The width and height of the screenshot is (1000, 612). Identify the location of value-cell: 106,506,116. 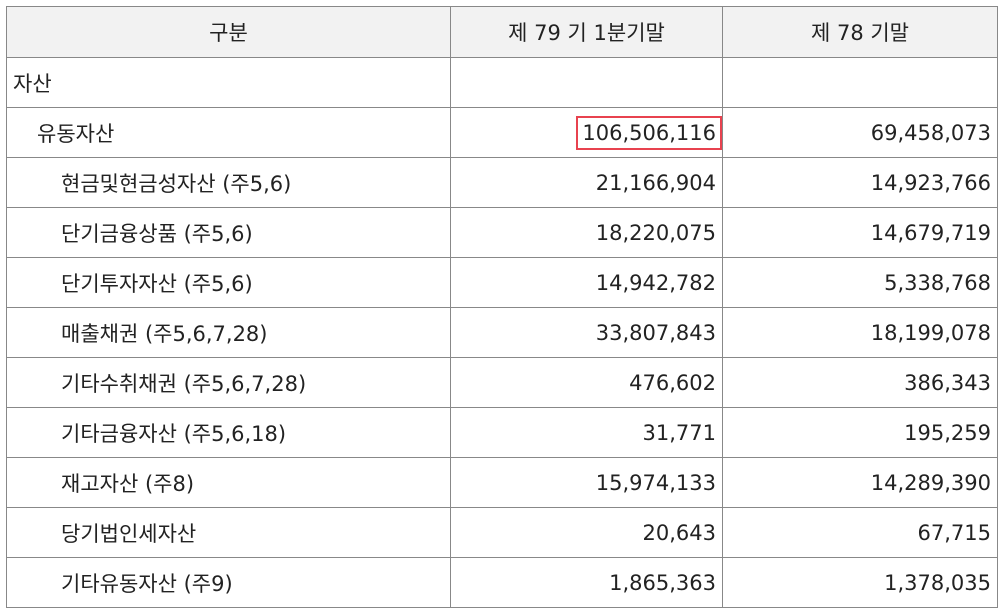
(586, 132).